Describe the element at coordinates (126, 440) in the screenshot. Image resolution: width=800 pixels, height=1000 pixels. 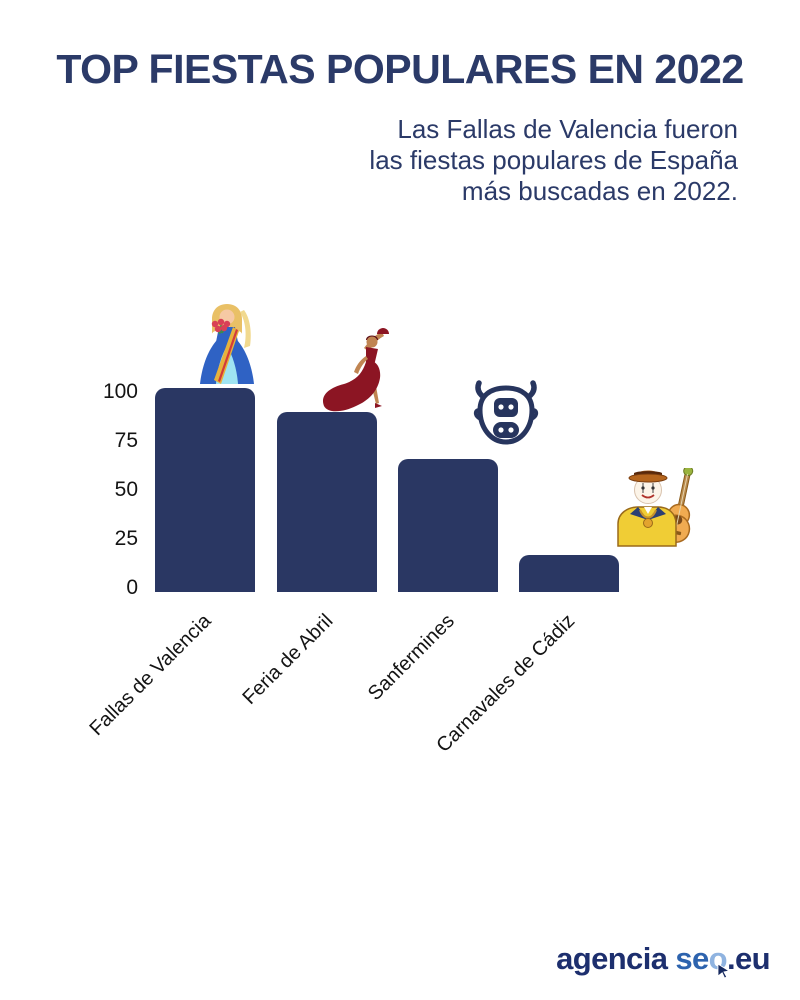
I see `y-tick-75: 75` at that location.